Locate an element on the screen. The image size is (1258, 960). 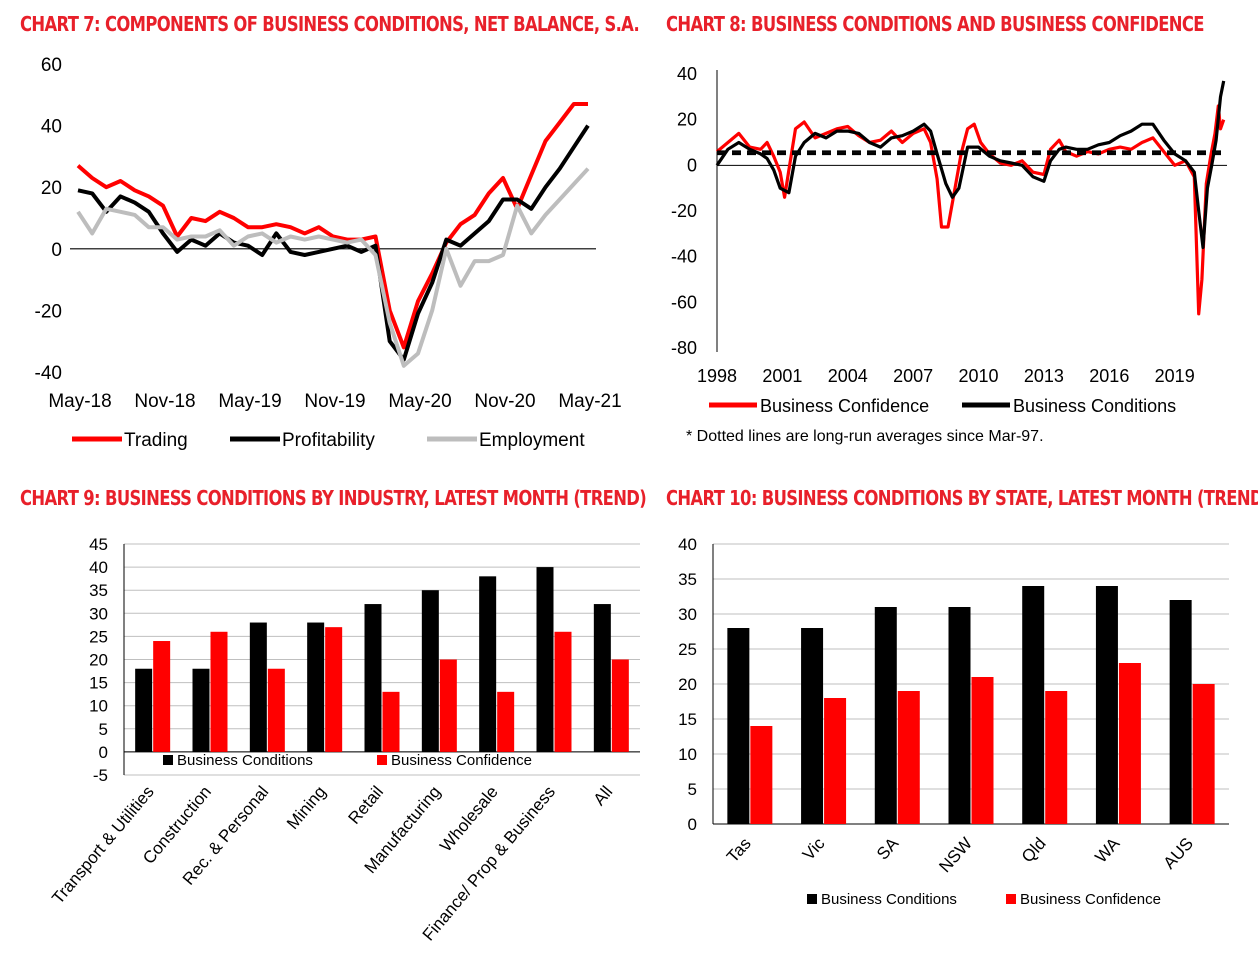
series-line-business-confidence is located at coordinates (970, 210).